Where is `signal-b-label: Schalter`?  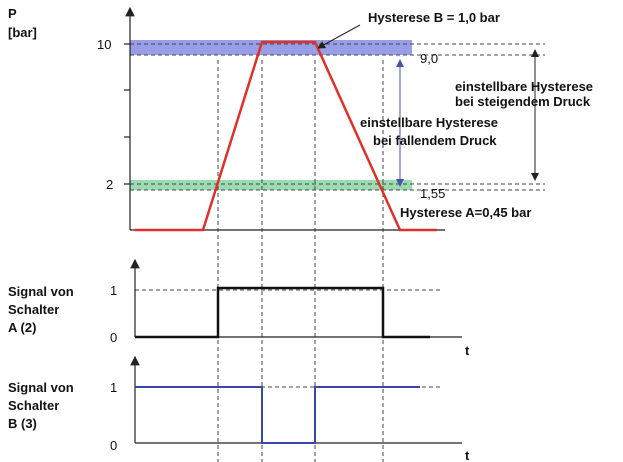 signal-b-label: Schalter is located at coordinates (33, 405).